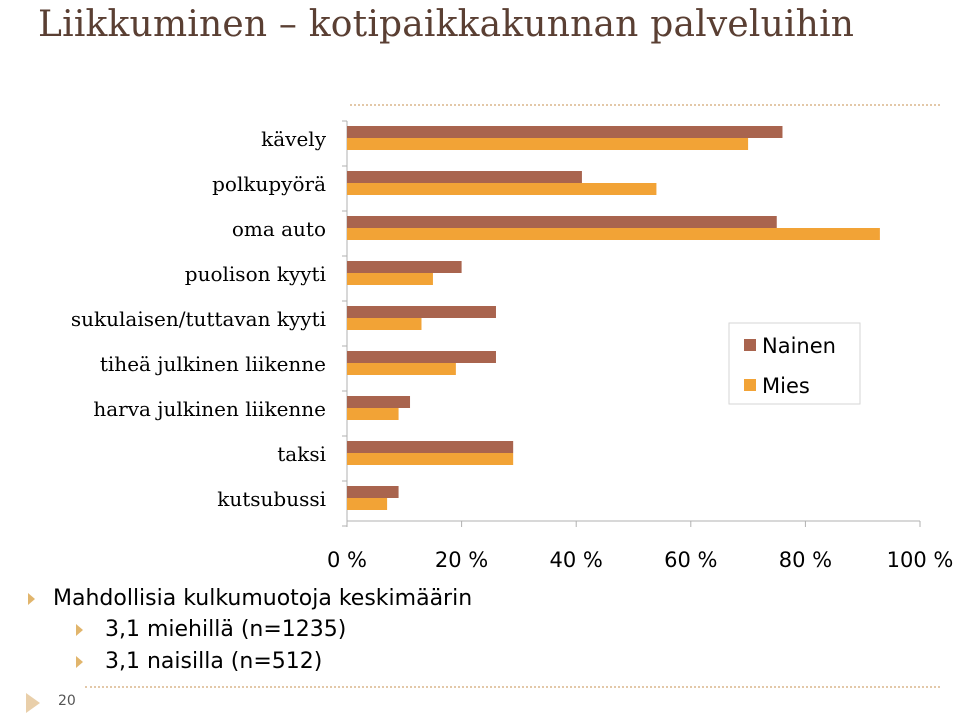 This screenshot has width=960, height=715. I want to click on category-label: oma auto, so click(279, 229).